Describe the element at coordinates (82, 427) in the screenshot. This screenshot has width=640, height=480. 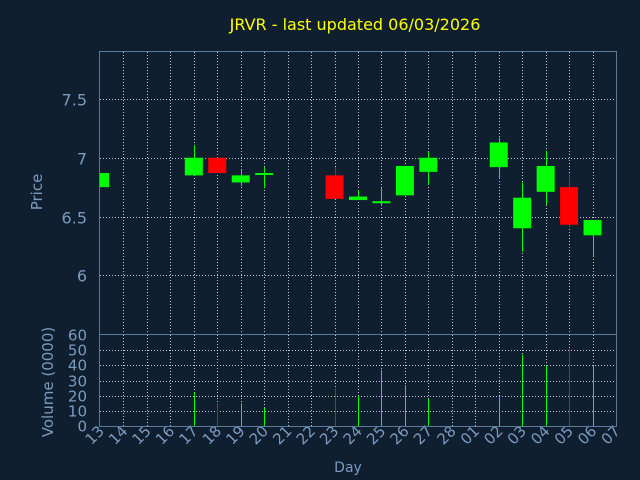
I see `volume-tick-label: 0` at that location.